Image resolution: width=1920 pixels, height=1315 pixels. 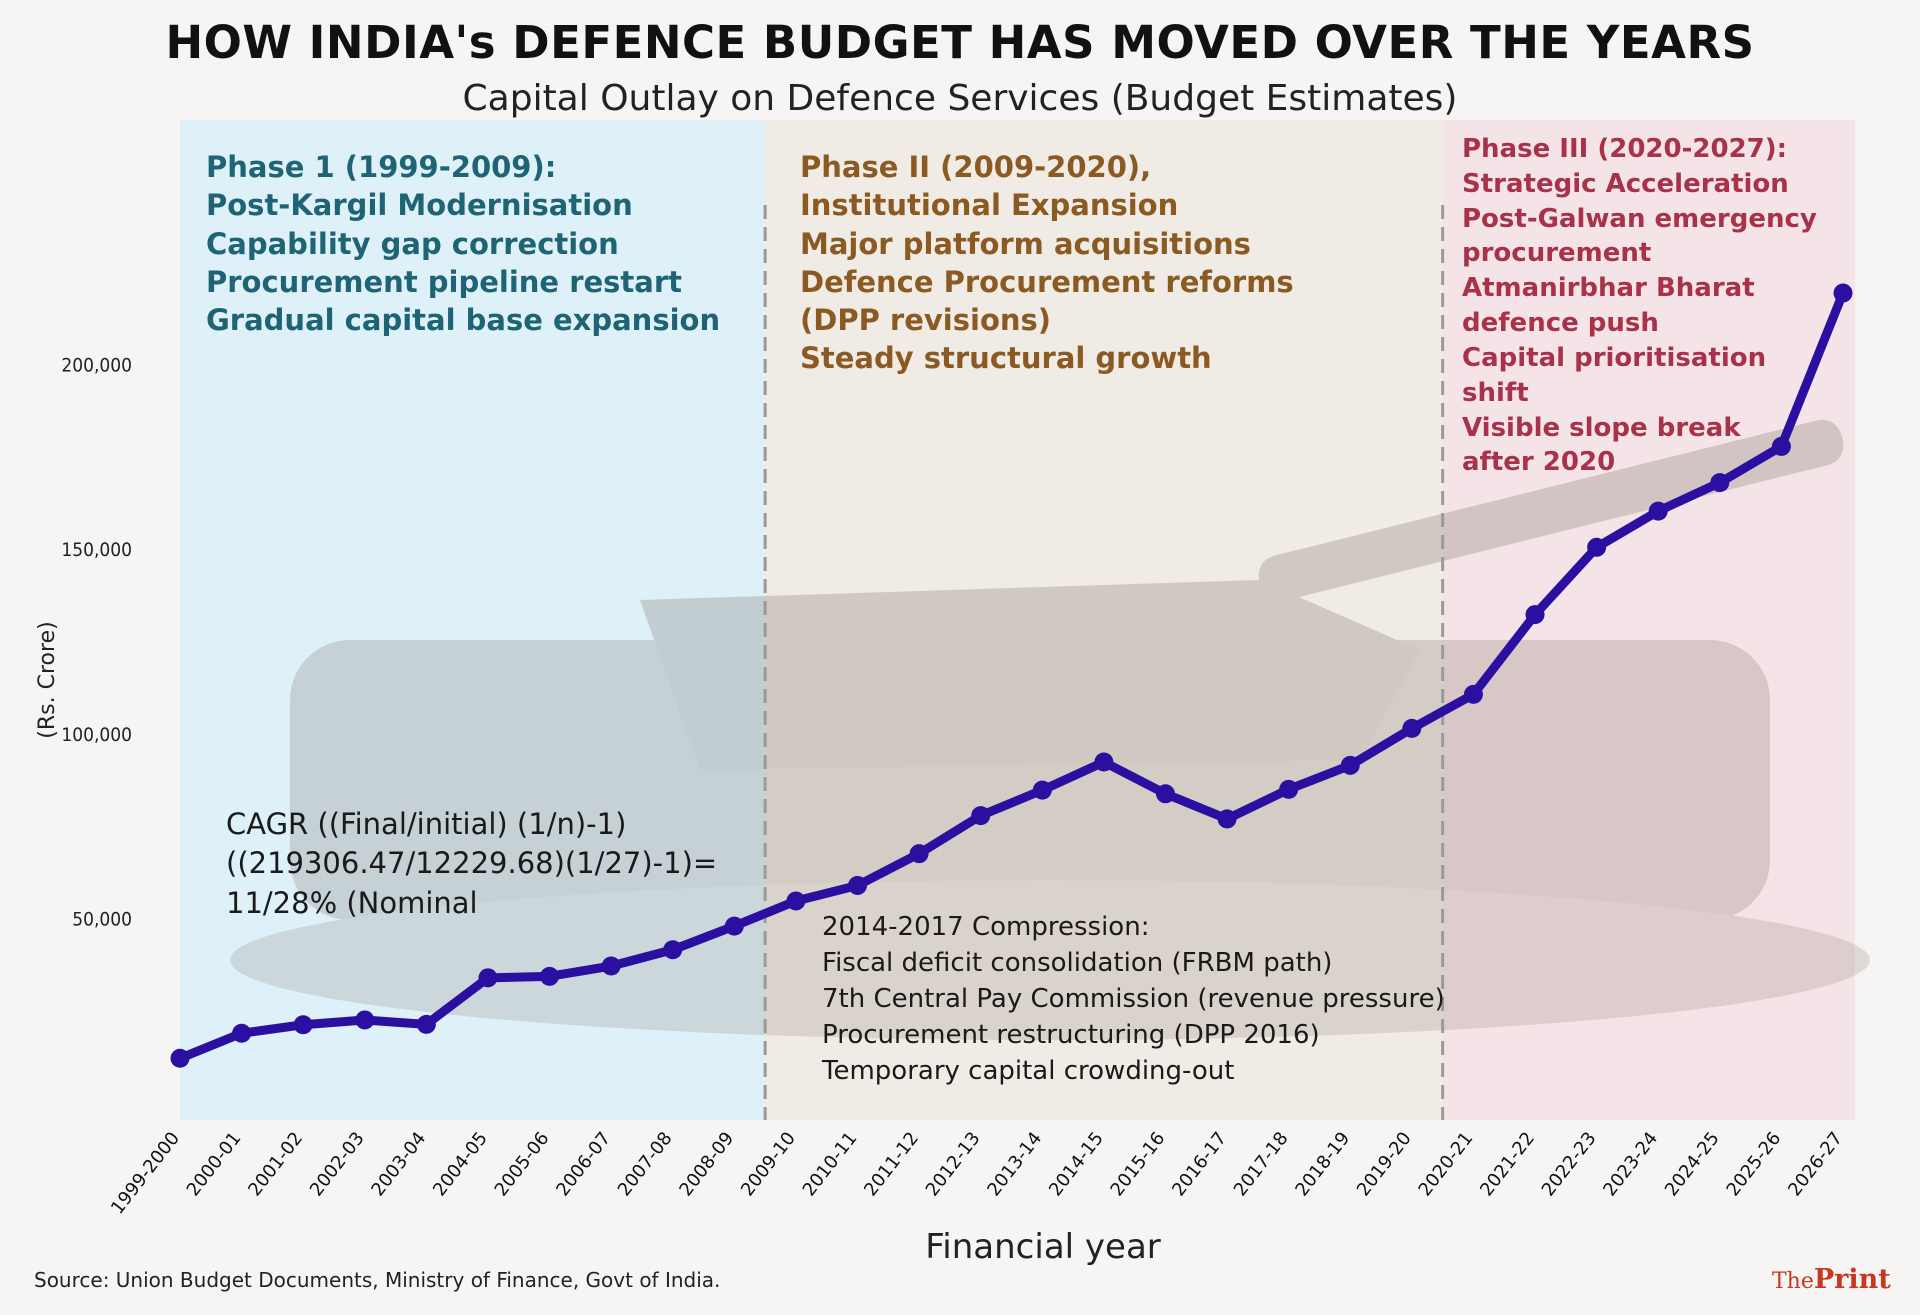 I want to click on x-tick-label: 2023-24, so click(x=1630, y=1164).